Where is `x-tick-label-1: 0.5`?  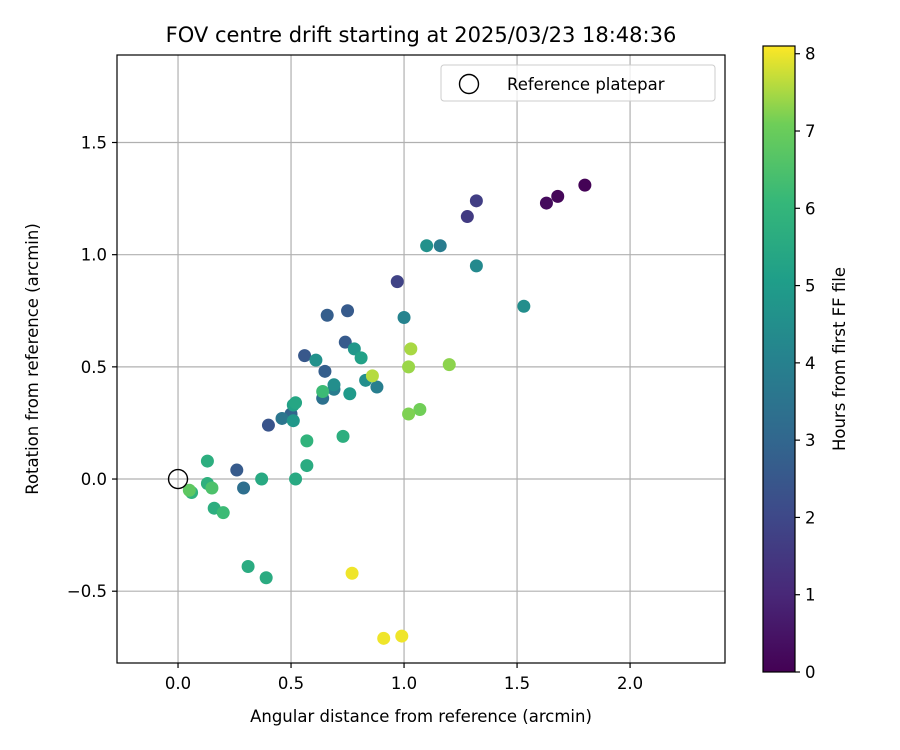
x-tick-label-1: 0.5 is located at coordinates (291, 683).